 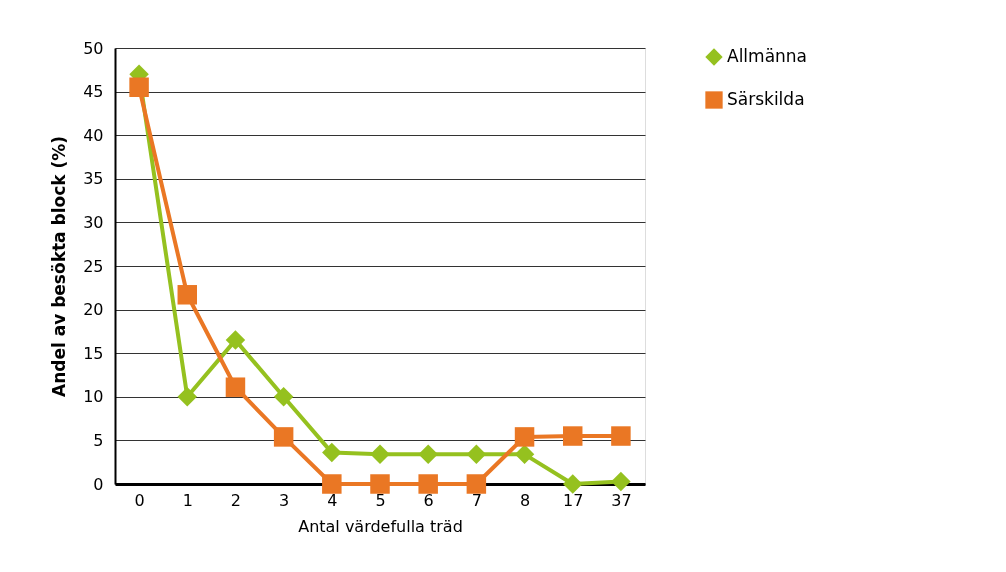 I want to click on y-tick-label: 45, so click(x=93, y=92).